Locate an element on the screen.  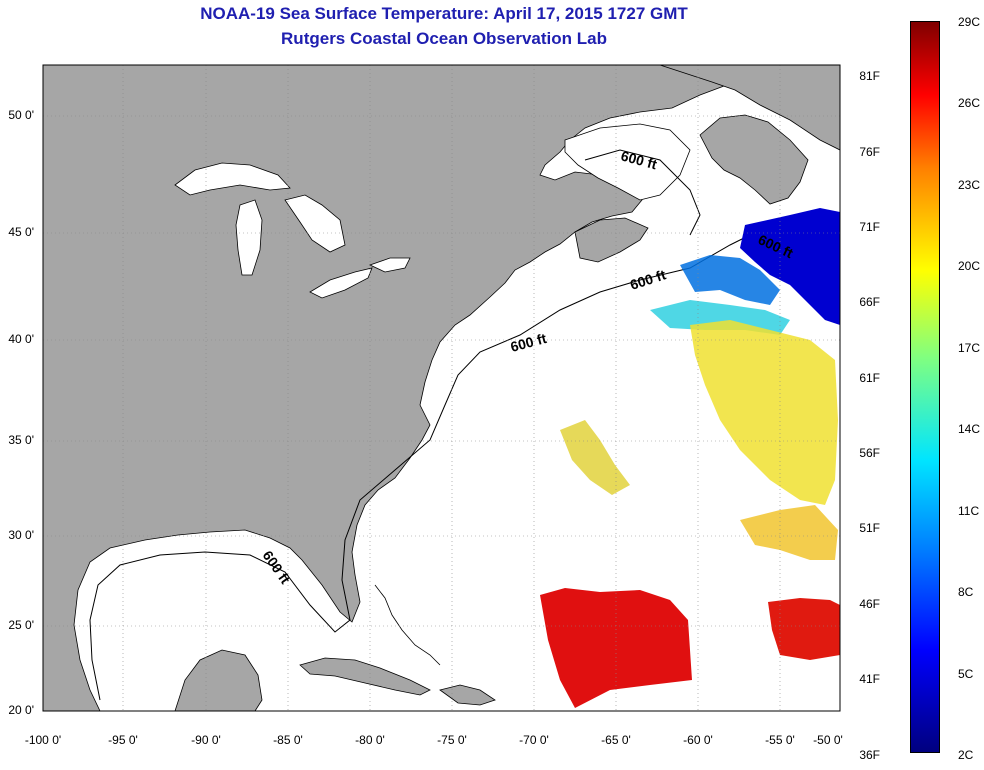
lat-label: 40 0' is located at coordinates (21, 339).